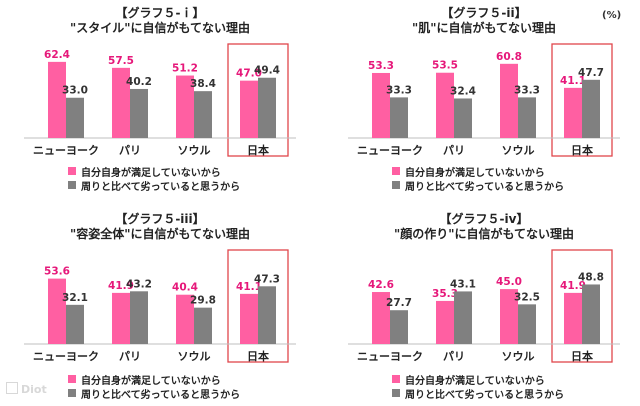 Image resolution: width=640 pixels, height=406 pixels. I want to click on chart-title-line1: 【グラフ５-iii】, so click(160, 219).